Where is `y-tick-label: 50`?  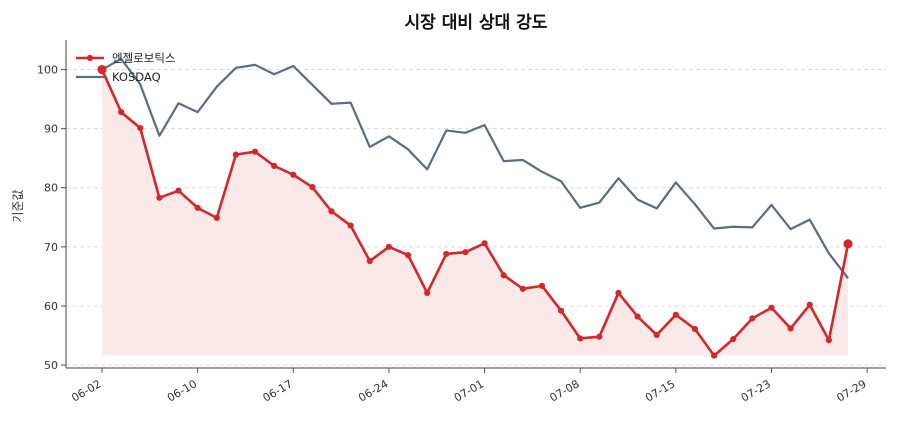
y-tick-label: 50 is located at coordinates (51, 365).